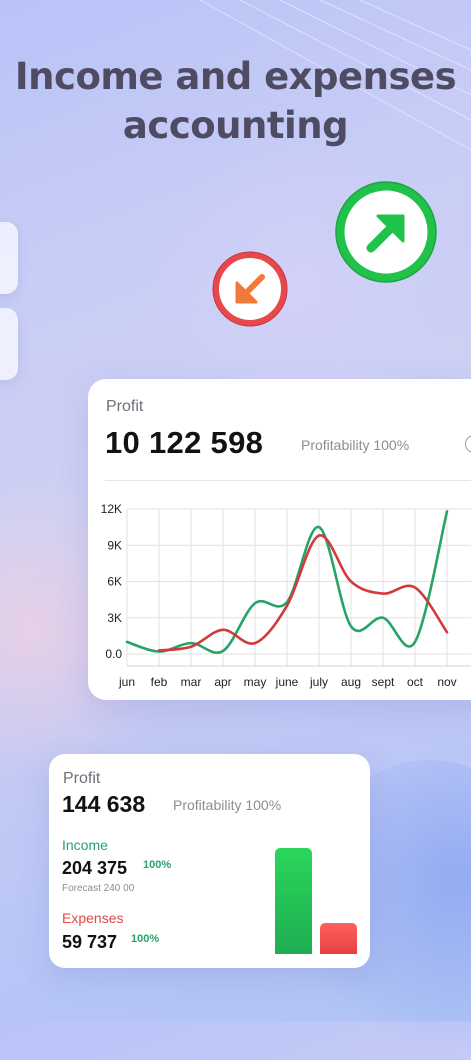  I want to click on decorative-lines, so click(335, 75).